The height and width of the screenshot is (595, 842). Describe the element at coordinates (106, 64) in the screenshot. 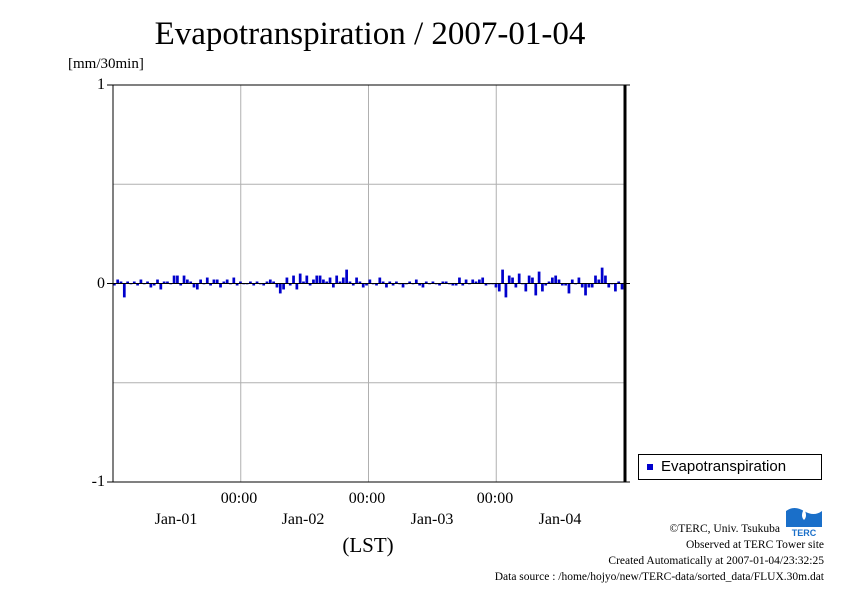

I see `y-axis-unit-label: [mm/30min]` at that location.